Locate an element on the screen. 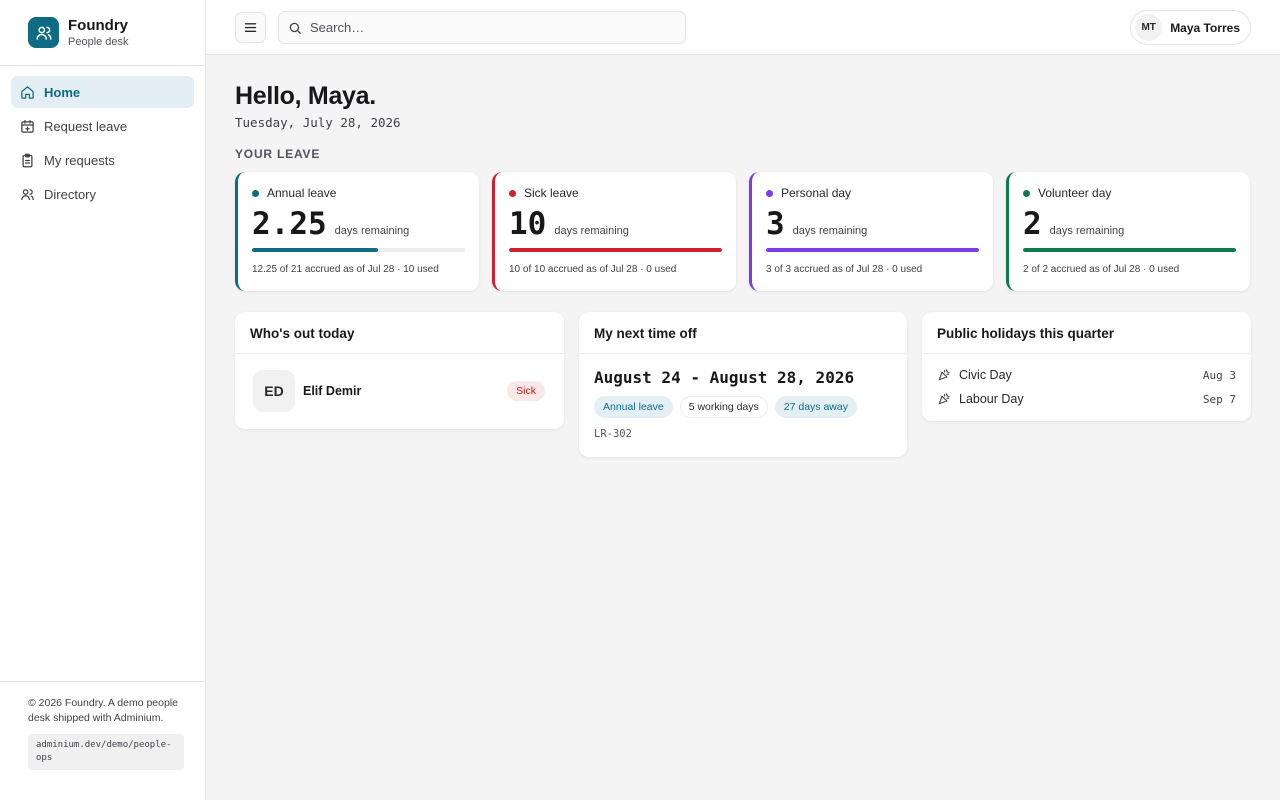  footer-url: adminium.dev/demo/people-ops is located at coordinates (106, 752).